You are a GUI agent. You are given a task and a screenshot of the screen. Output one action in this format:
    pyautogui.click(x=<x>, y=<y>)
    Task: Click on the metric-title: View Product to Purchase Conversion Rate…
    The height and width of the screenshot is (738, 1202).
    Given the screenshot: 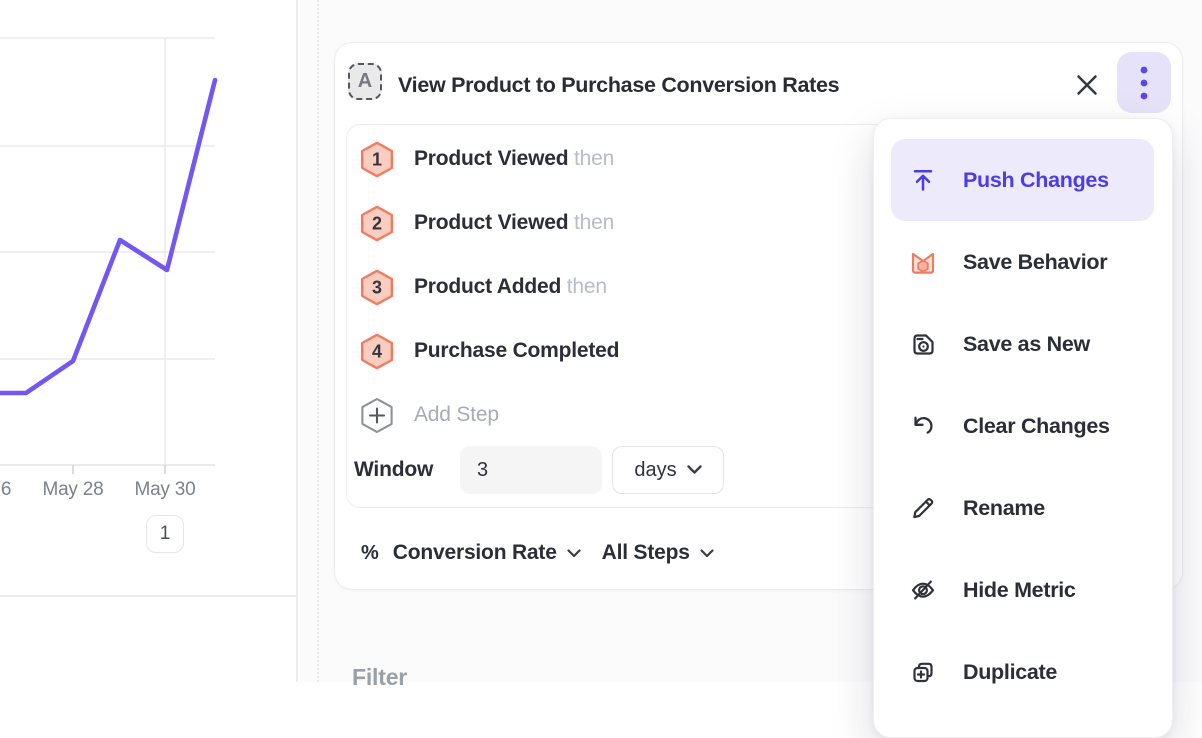 What is the action you would take?
    pyautogui.click(x=619, y=85)
    